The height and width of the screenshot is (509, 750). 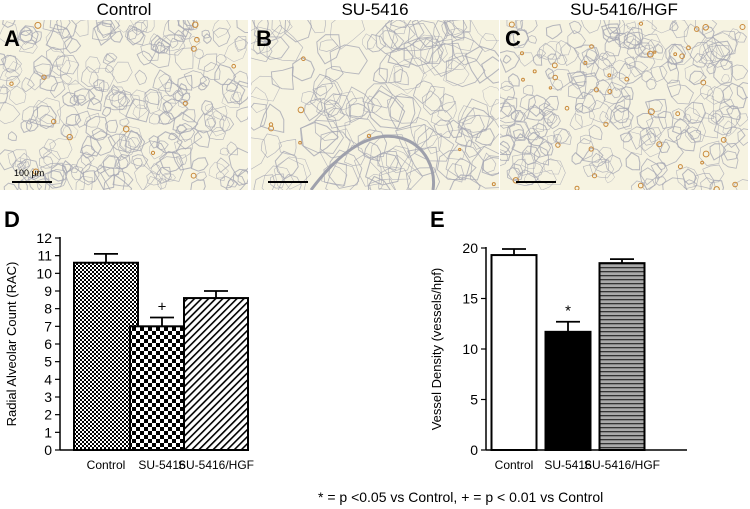 I want to click on y-tick-label-e: 15, so click(x=470, y=299).